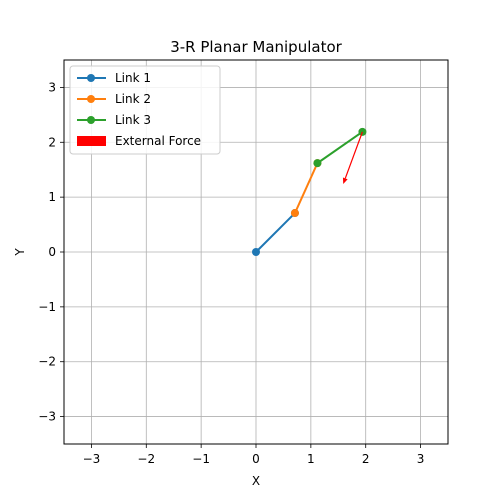 The width and height of the screenshot is (500, 500). Describe the element at coordinates (201, 459) in the screenshot. I see `x-tick-label: −1` at that location.